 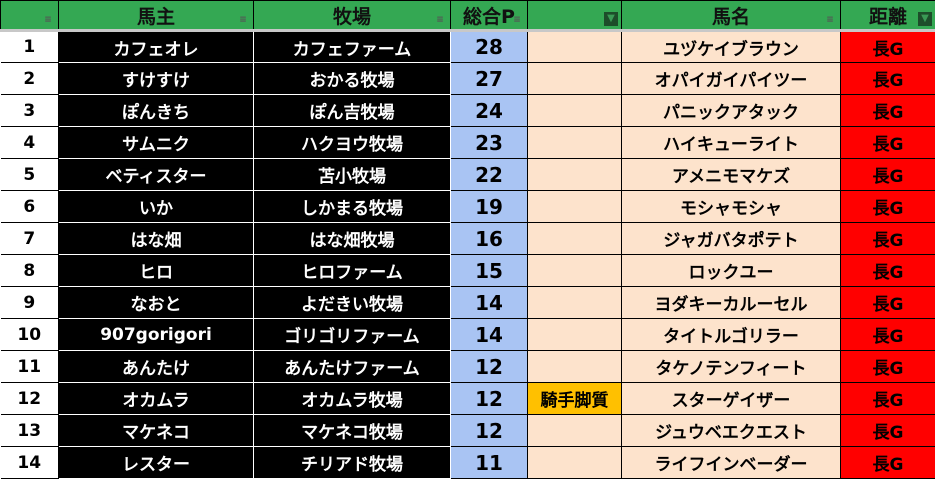 What do you see at coordinates (489, 206) in the screenshot?
I see `cell-total-points: 19` at bounding box center [489, 206].